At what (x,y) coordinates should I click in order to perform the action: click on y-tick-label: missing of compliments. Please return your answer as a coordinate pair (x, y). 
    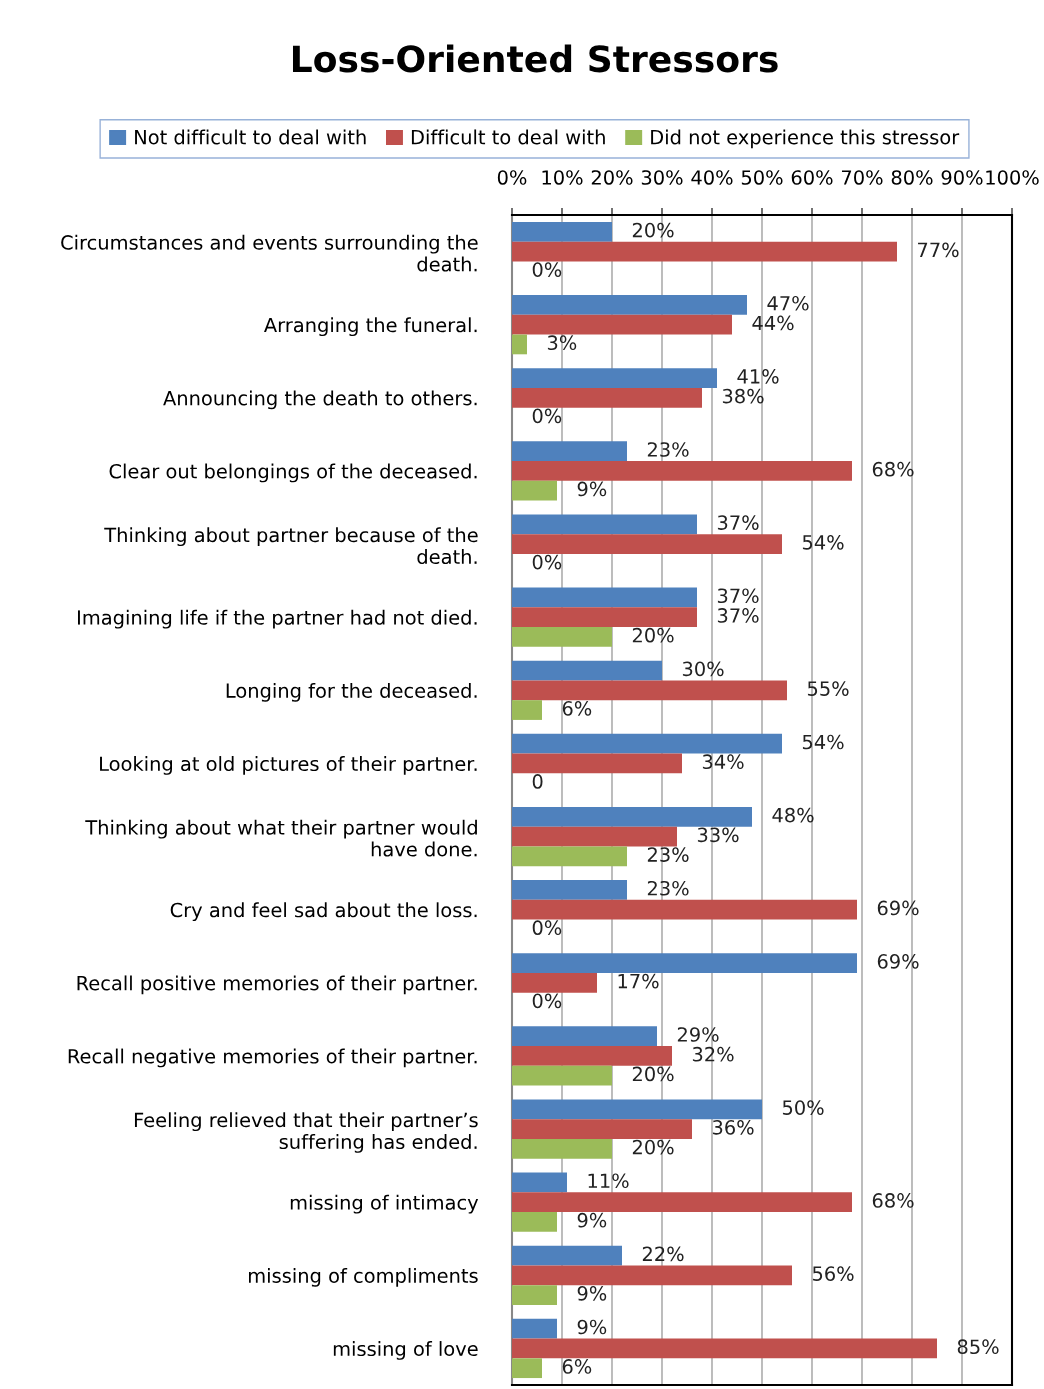
    Looking at the image, I should click on (363, 1277).